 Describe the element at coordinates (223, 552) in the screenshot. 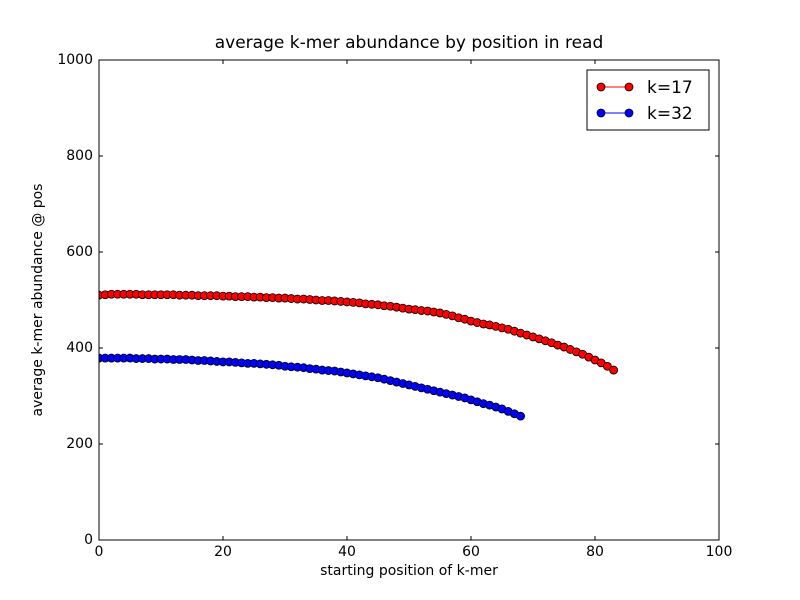

I see `x-tick-label: 20` at that location.